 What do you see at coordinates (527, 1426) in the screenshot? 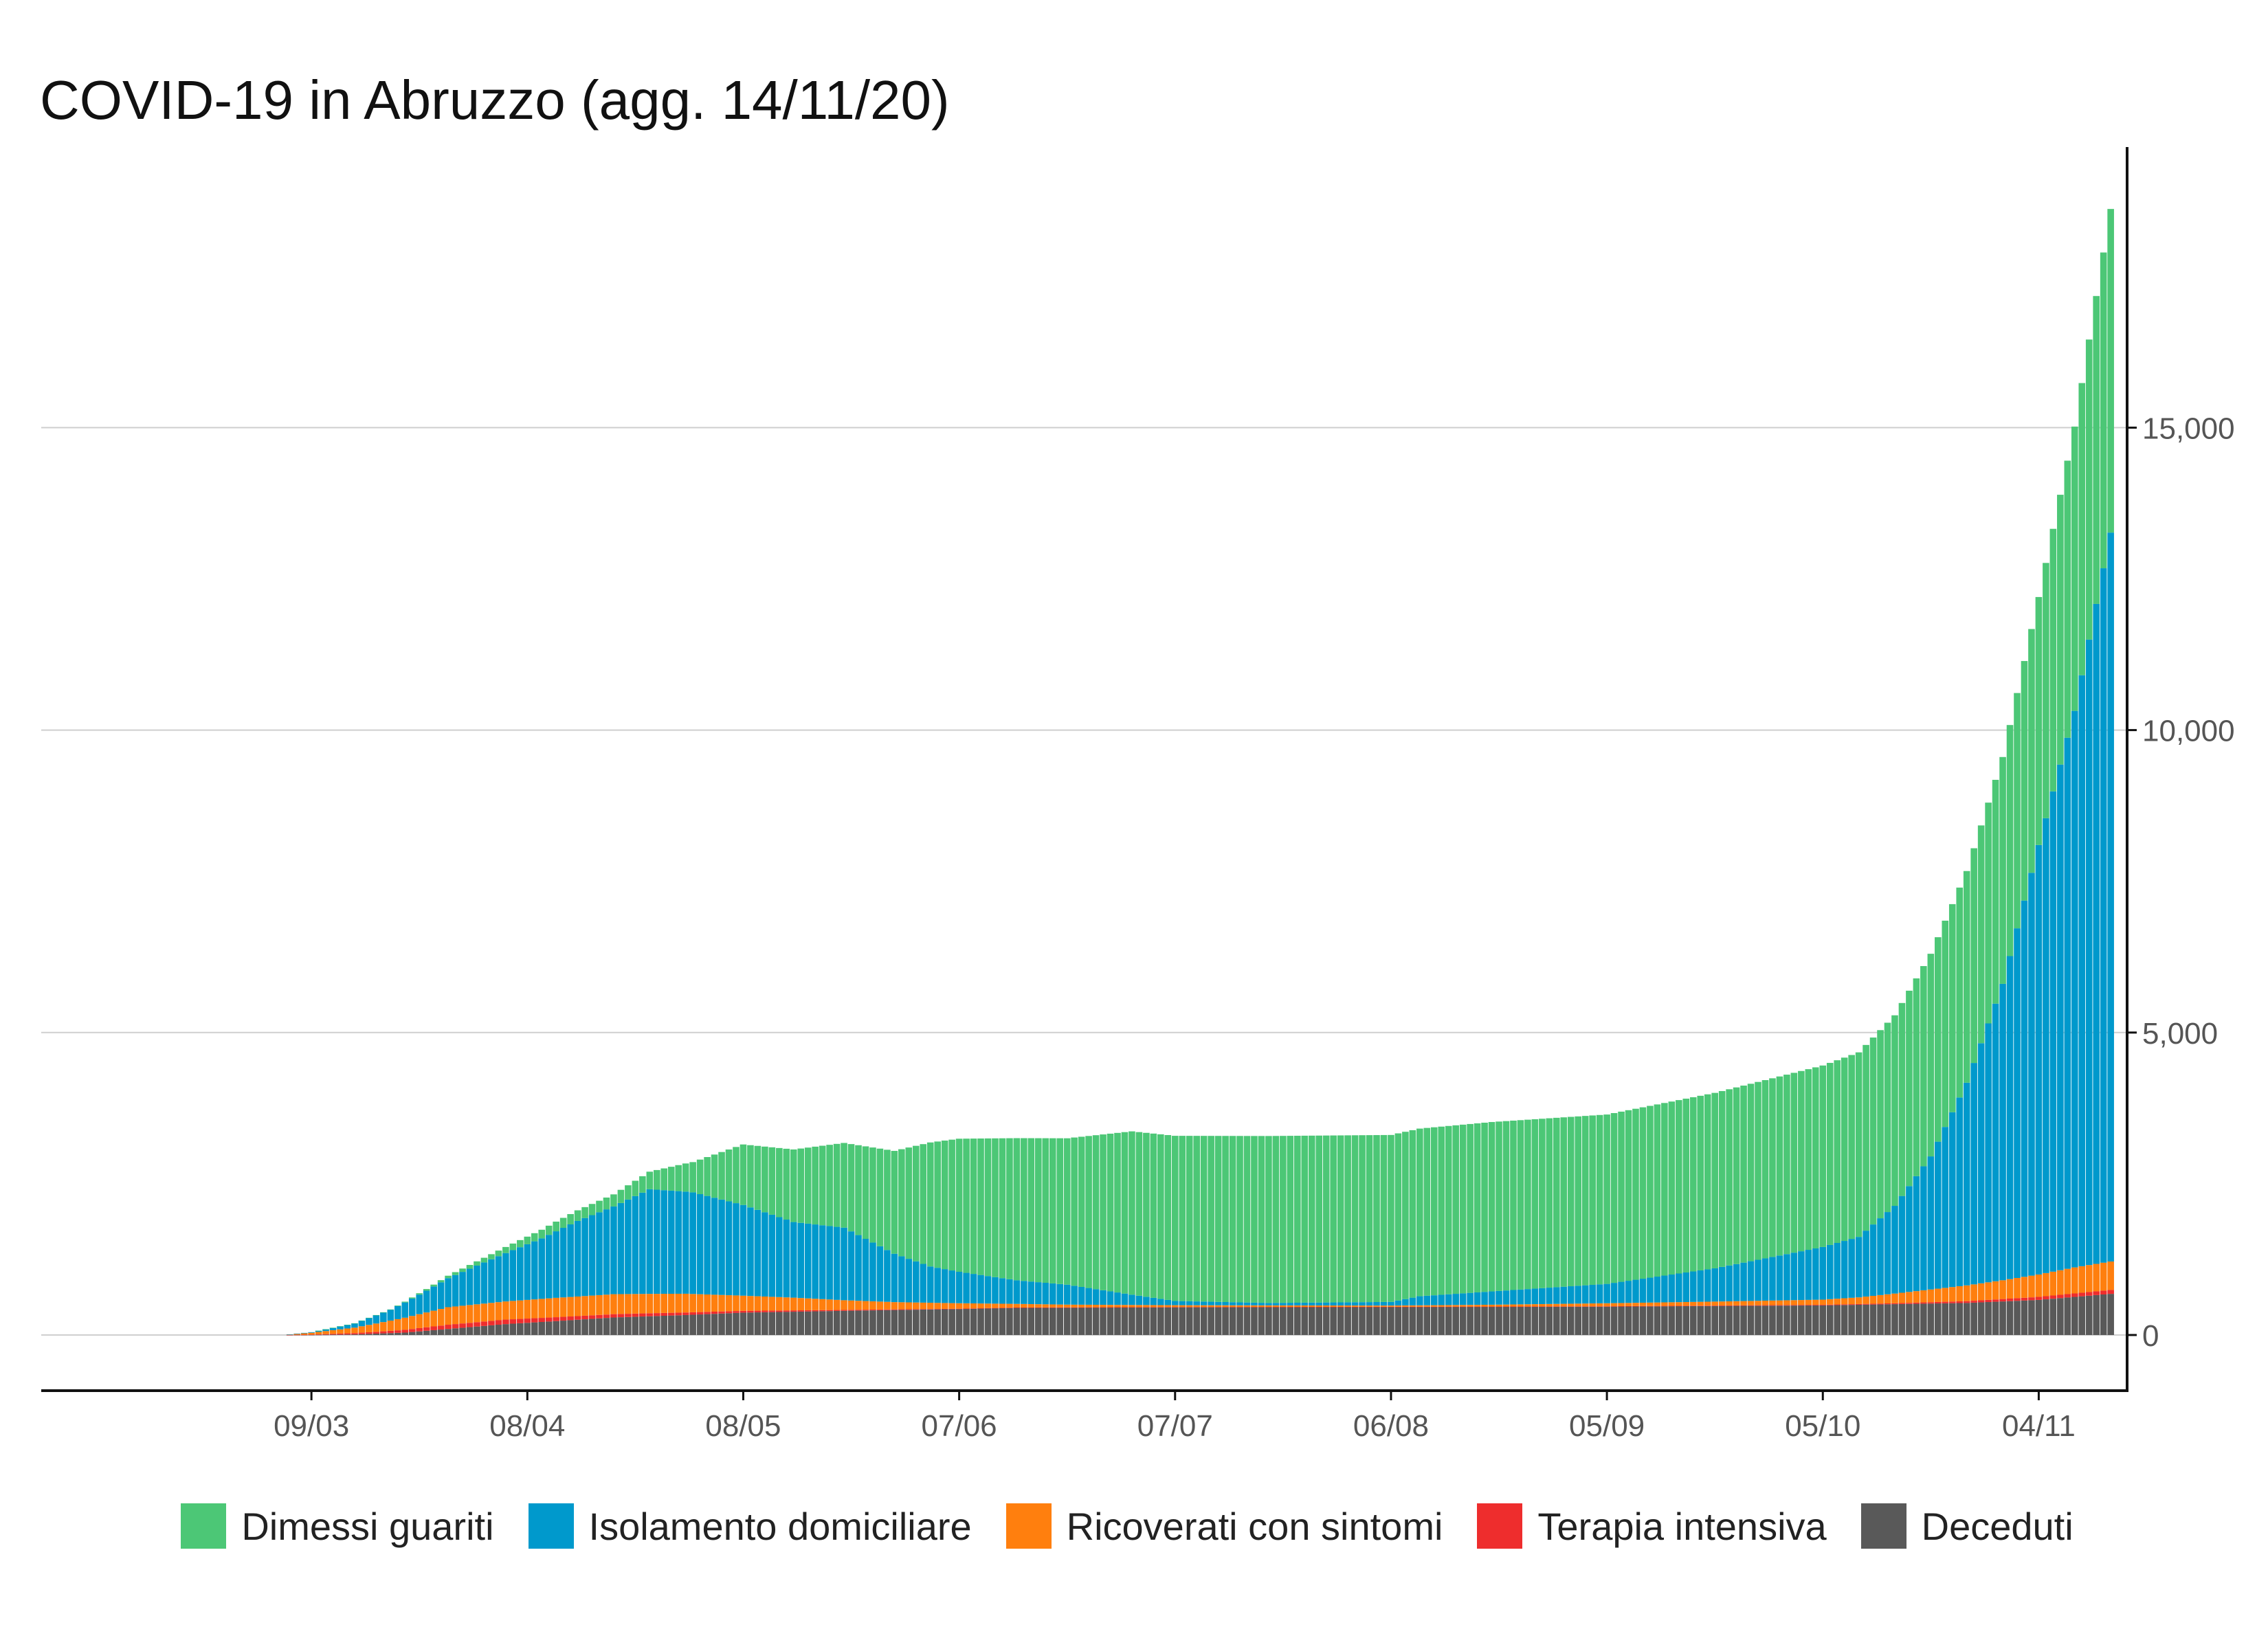
I see `x-tick-label: 08/04` at bounding box center [527, 1426].